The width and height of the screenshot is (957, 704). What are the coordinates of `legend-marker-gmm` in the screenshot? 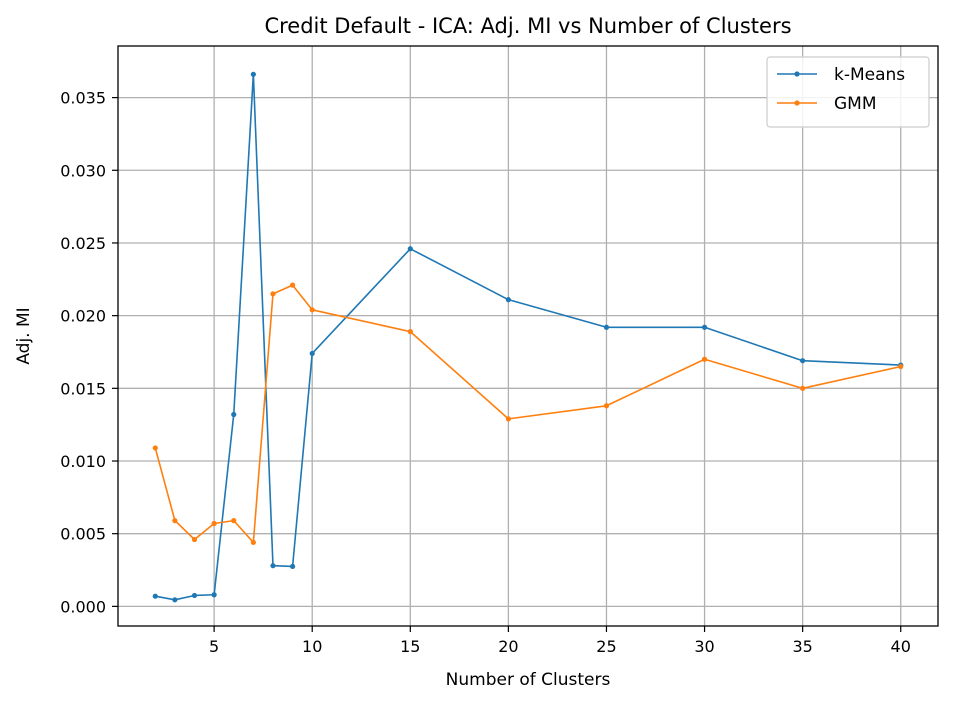 It's located at (797, 103).